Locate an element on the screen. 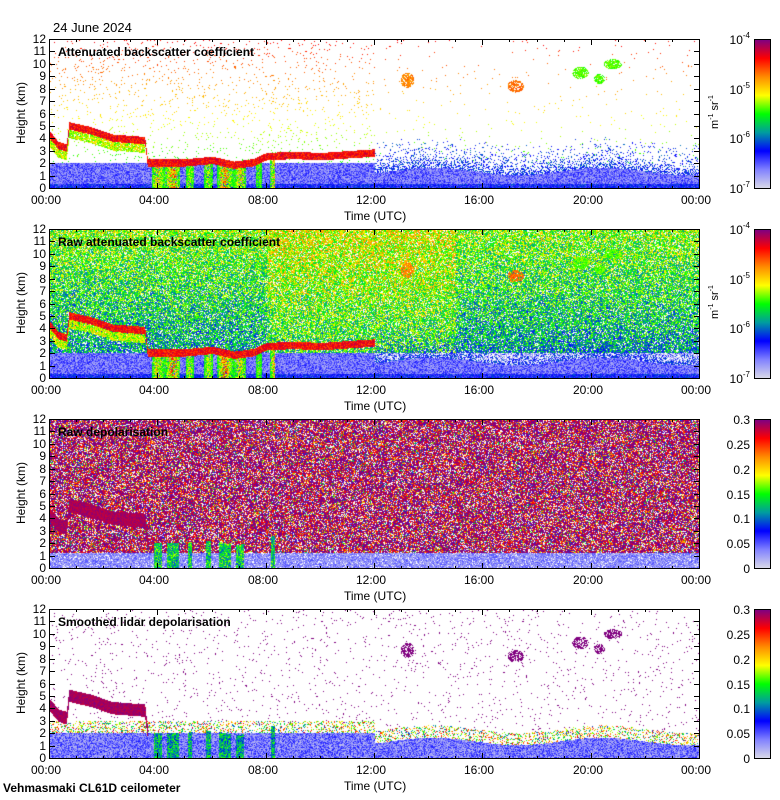 The width and height of the screenshot is (780, 800). y-tick-label: 10 is located at coordinates (39, 444).